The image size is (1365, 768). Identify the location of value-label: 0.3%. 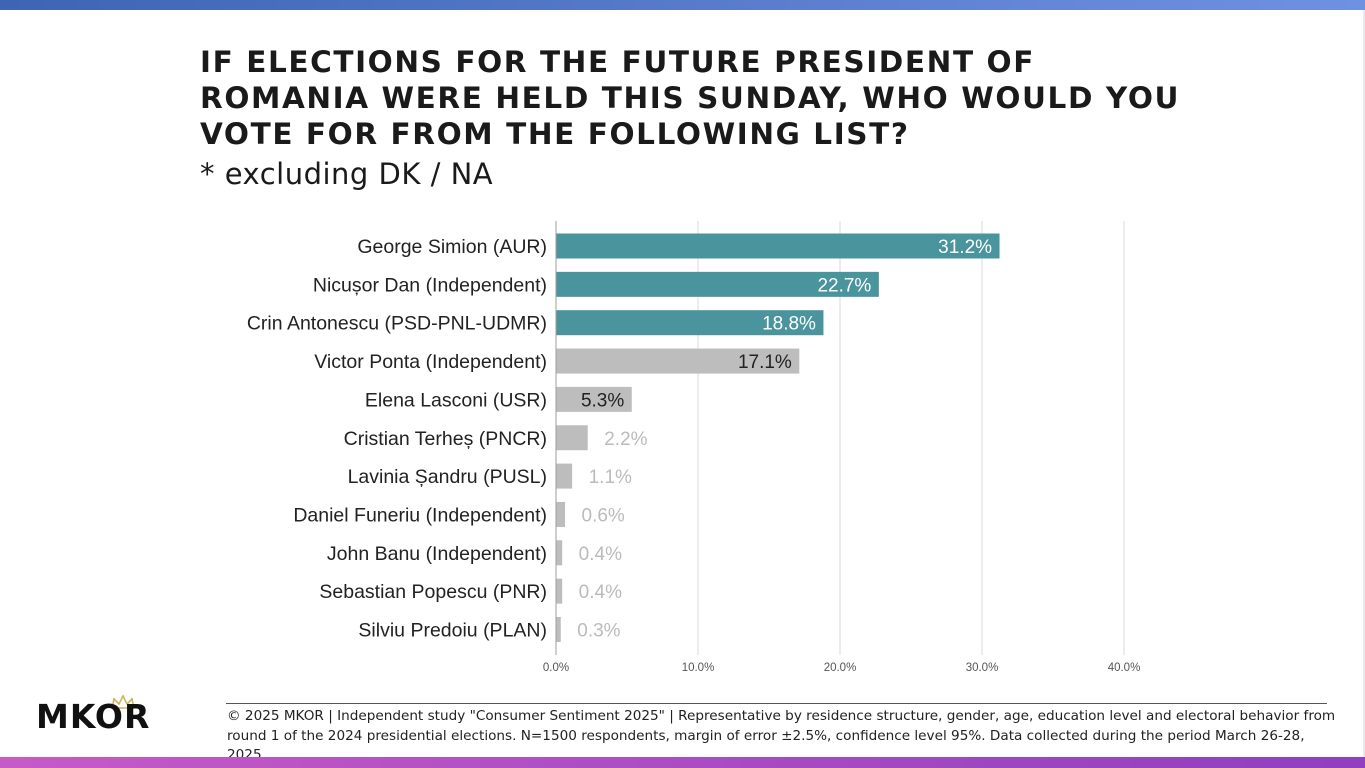
(598, 631).